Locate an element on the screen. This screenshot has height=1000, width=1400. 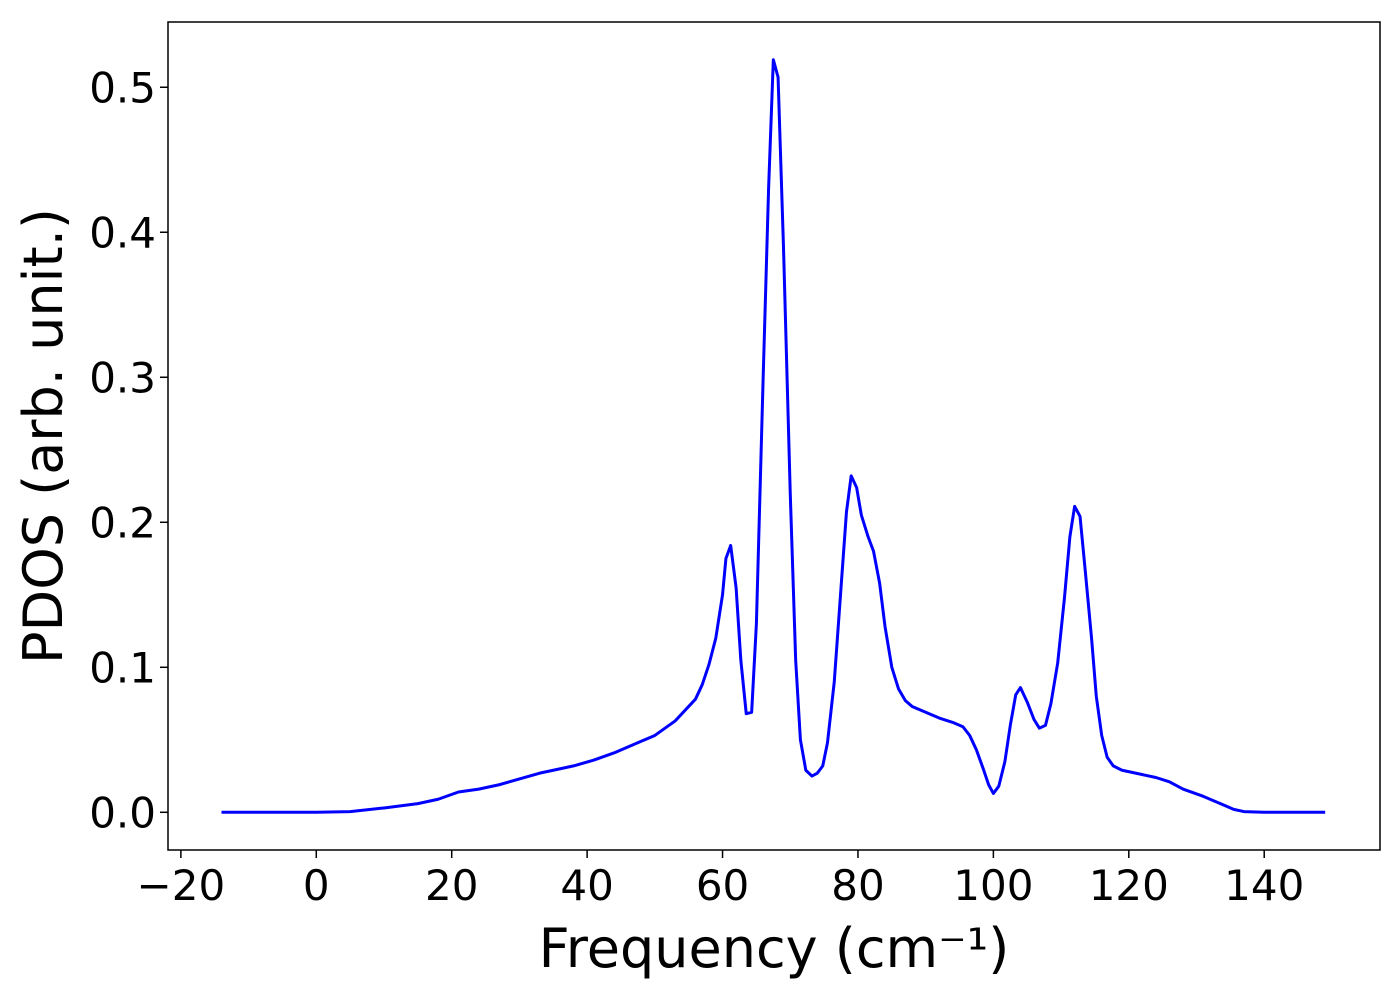
x-tick-label: 120 is located at coordinates (1129, 885).